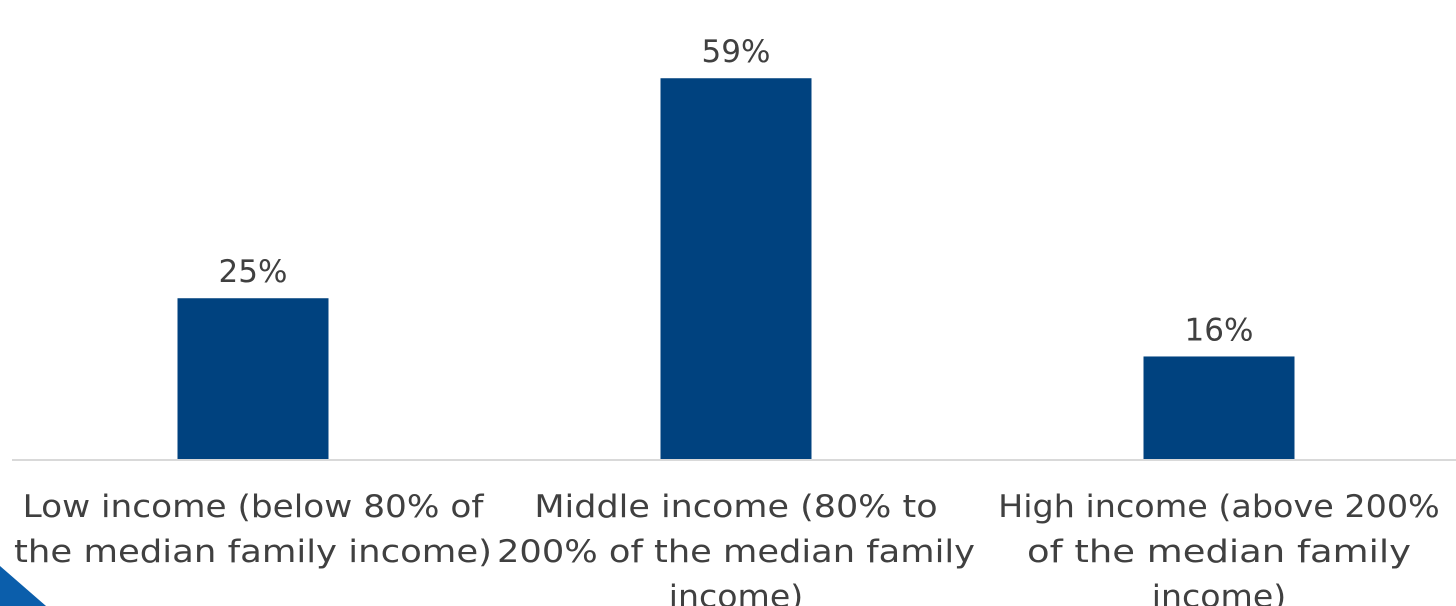  I want to click on data-label-3: 16%, so click(1219, 330).